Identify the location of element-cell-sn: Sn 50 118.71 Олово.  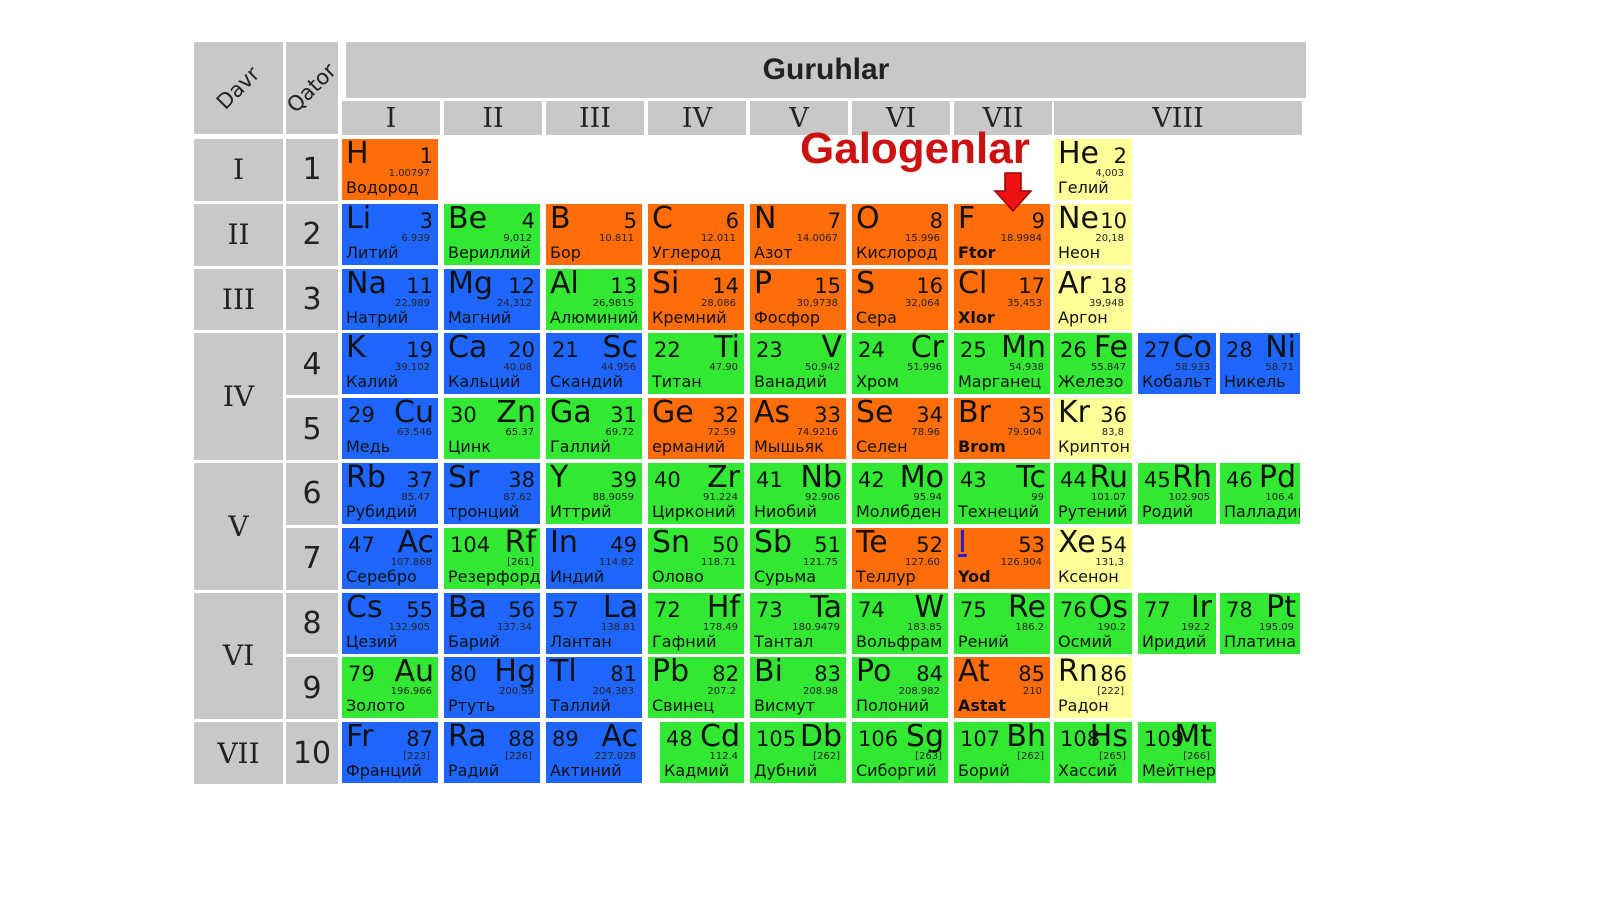
(696, 558).